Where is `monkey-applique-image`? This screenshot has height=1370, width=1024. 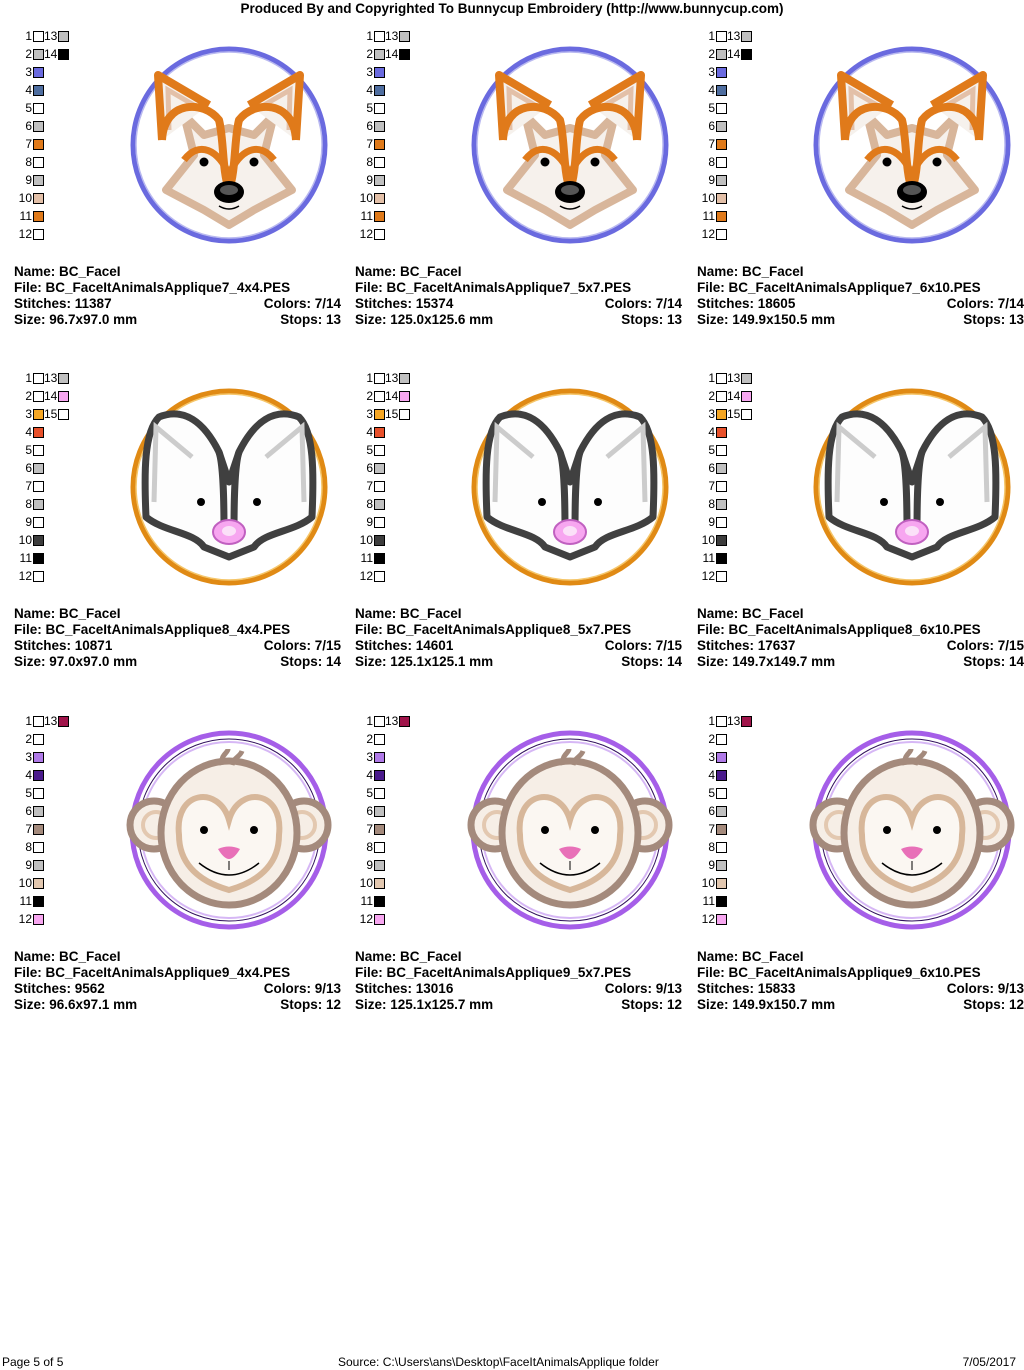
monkey-applique-image is located at coordinates (570, 830).